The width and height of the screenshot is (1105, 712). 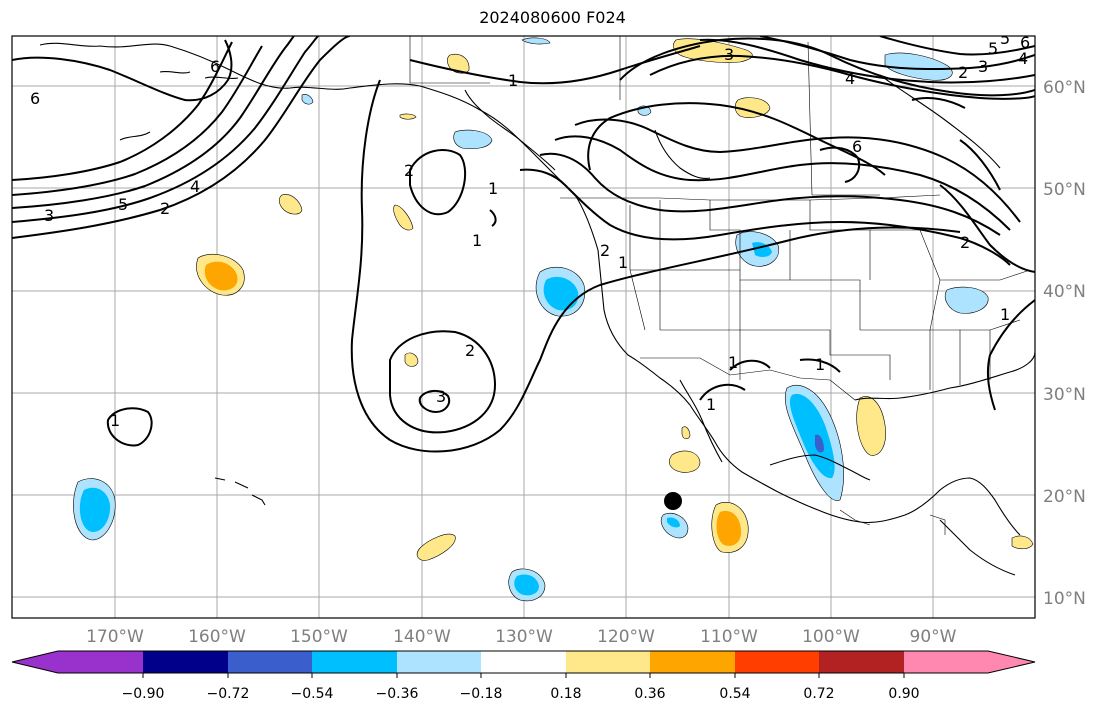 What do you see at coordinates (1011, 662) in the screenshot?
I see `colorbar-extend-high` at bounding box center [1011, 662].